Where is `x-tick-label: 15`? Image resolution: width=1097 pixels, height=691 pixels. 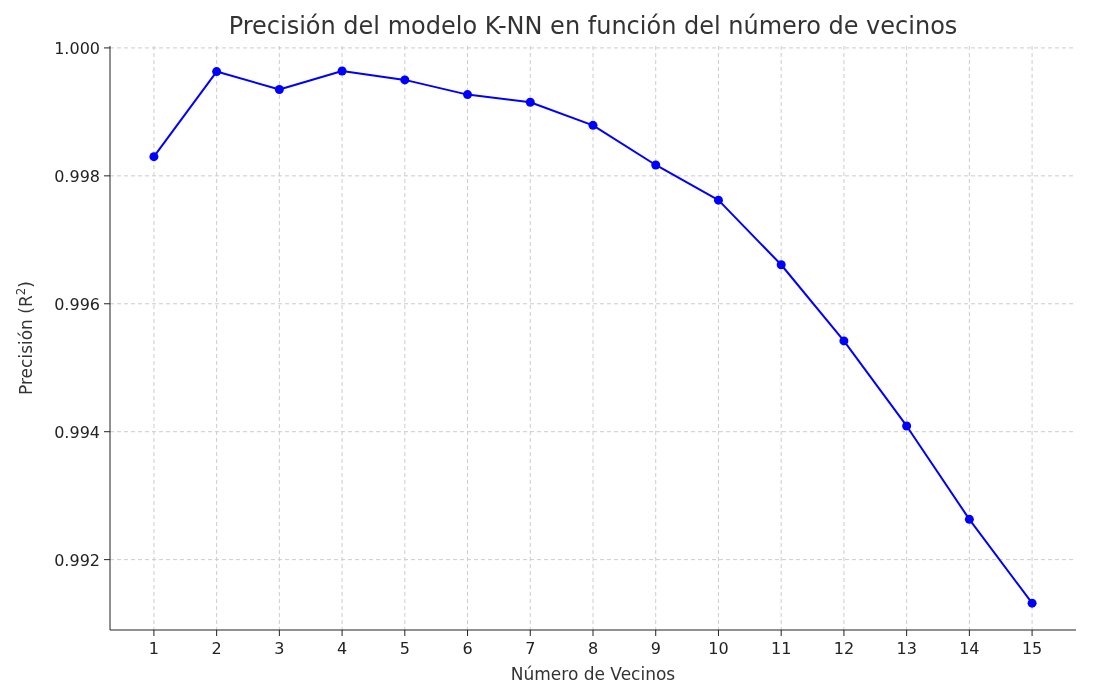
x-tick-label: 15 is located at coordinates (1032, 648).